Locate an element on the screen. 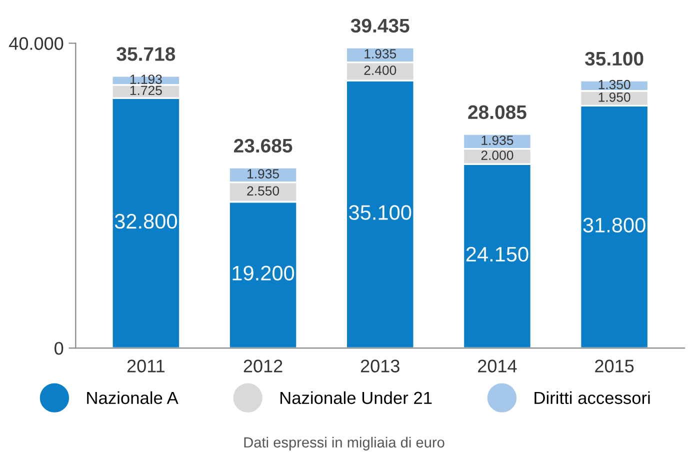 The height and width of the screenshot is (455, 688). data-label: 31.800 is located at coordinates (614, 225).